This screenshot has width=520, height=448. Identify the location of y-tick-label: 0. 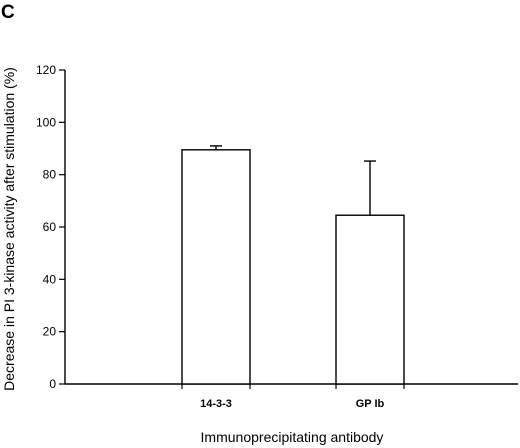
(52, 384).